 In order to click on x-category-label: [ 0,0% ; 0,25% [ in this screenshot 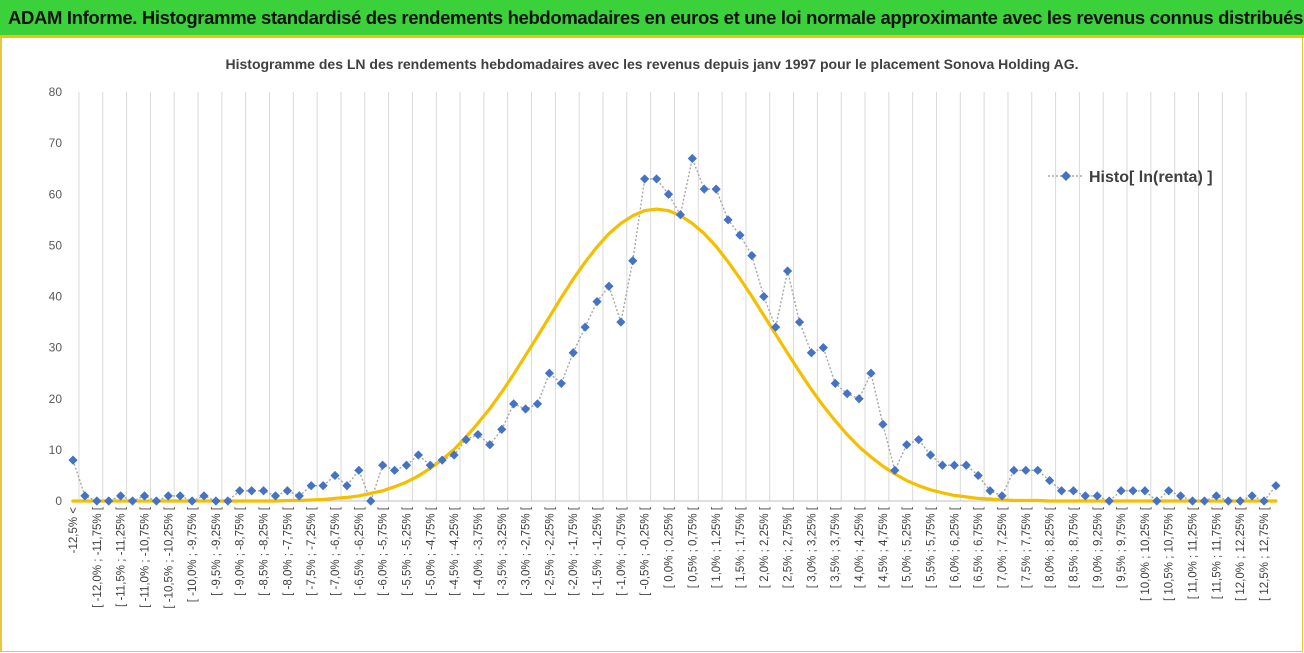, I will do `click(670, 547)`.